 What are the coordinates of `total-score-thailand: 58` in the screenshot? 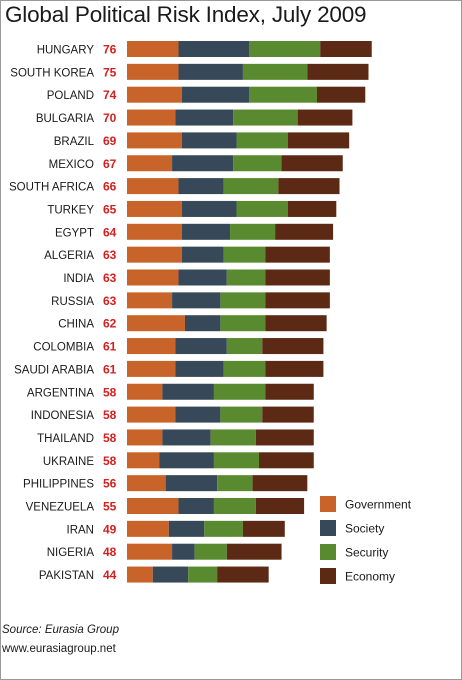 It's located at (110, 438).